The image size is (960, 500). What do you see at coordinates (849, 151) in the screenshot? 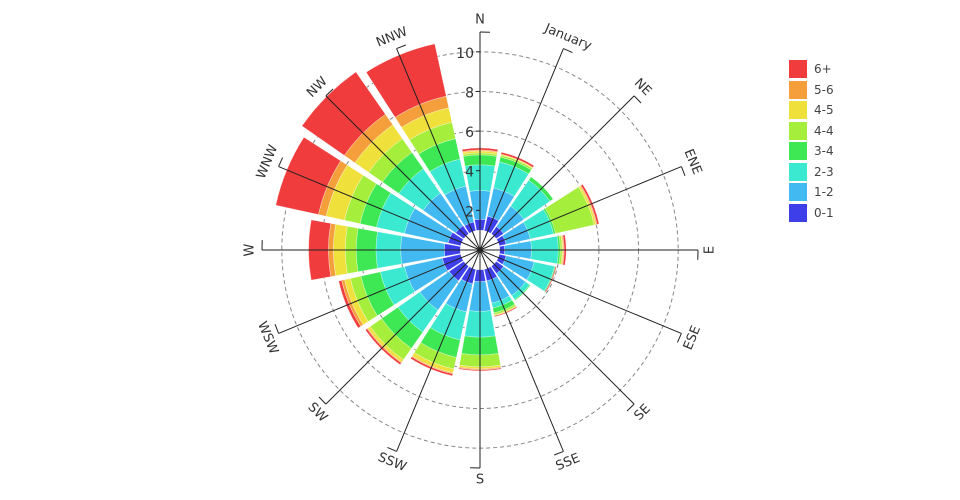
I see `legend-item-3-4: 3-4` at bounding box center [849, 151].